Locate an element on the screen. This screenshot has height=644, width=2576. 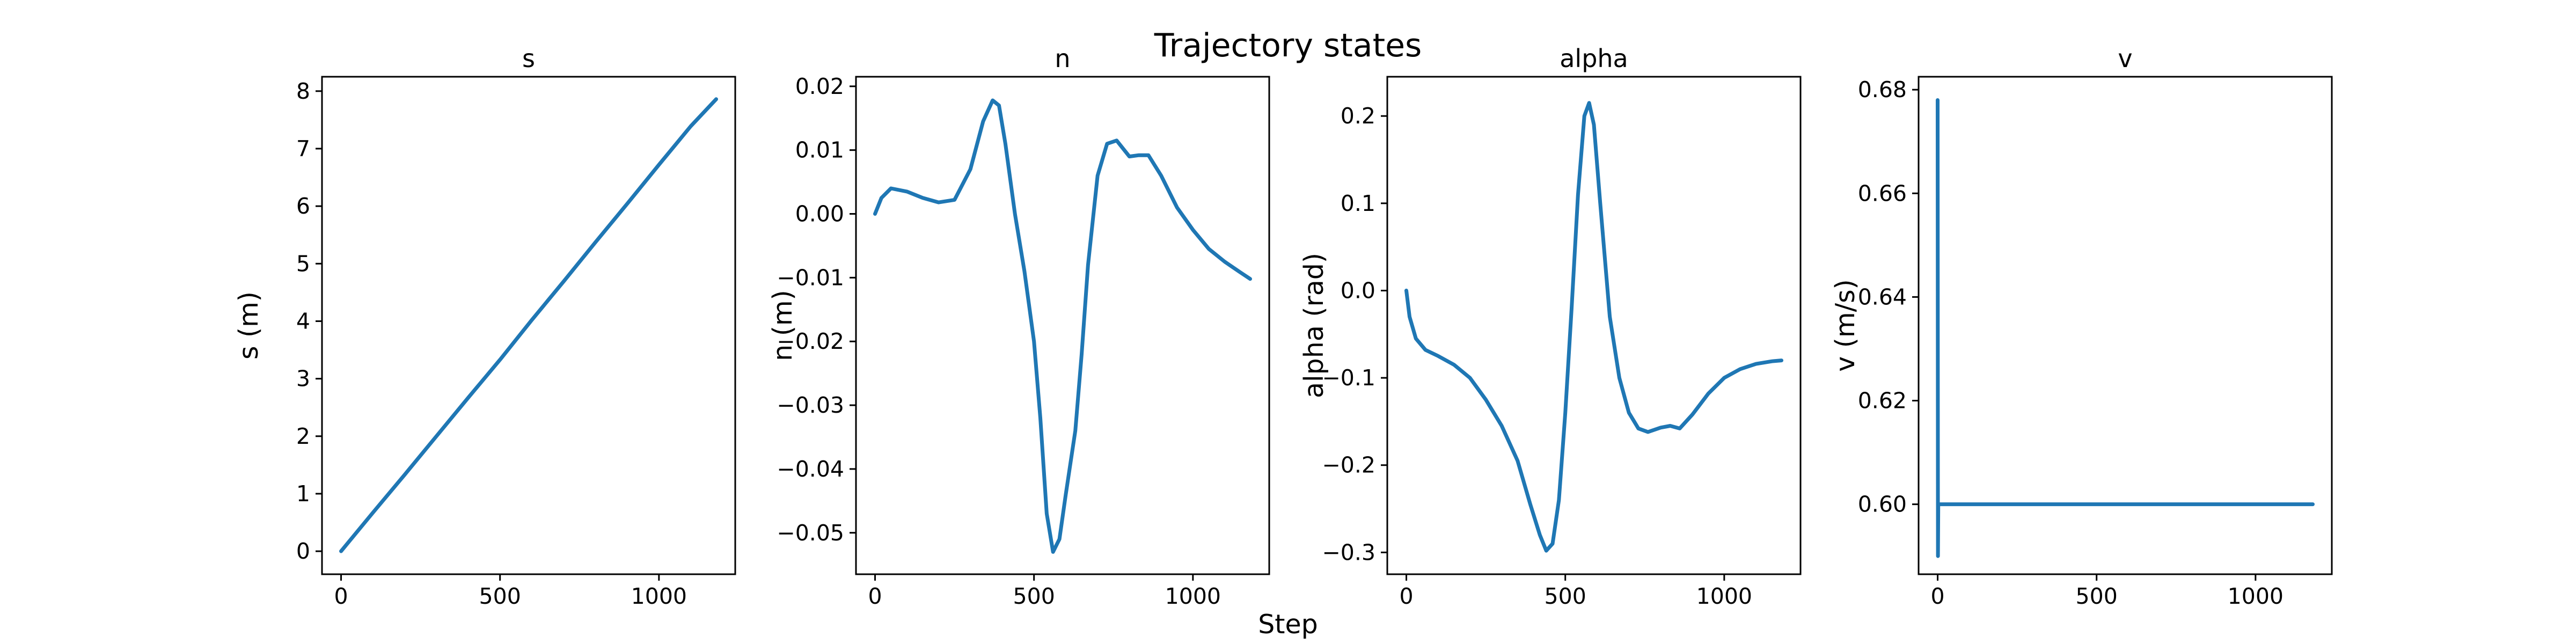
y-tick-label: 0.0 is located at coordinates (1358, 290).